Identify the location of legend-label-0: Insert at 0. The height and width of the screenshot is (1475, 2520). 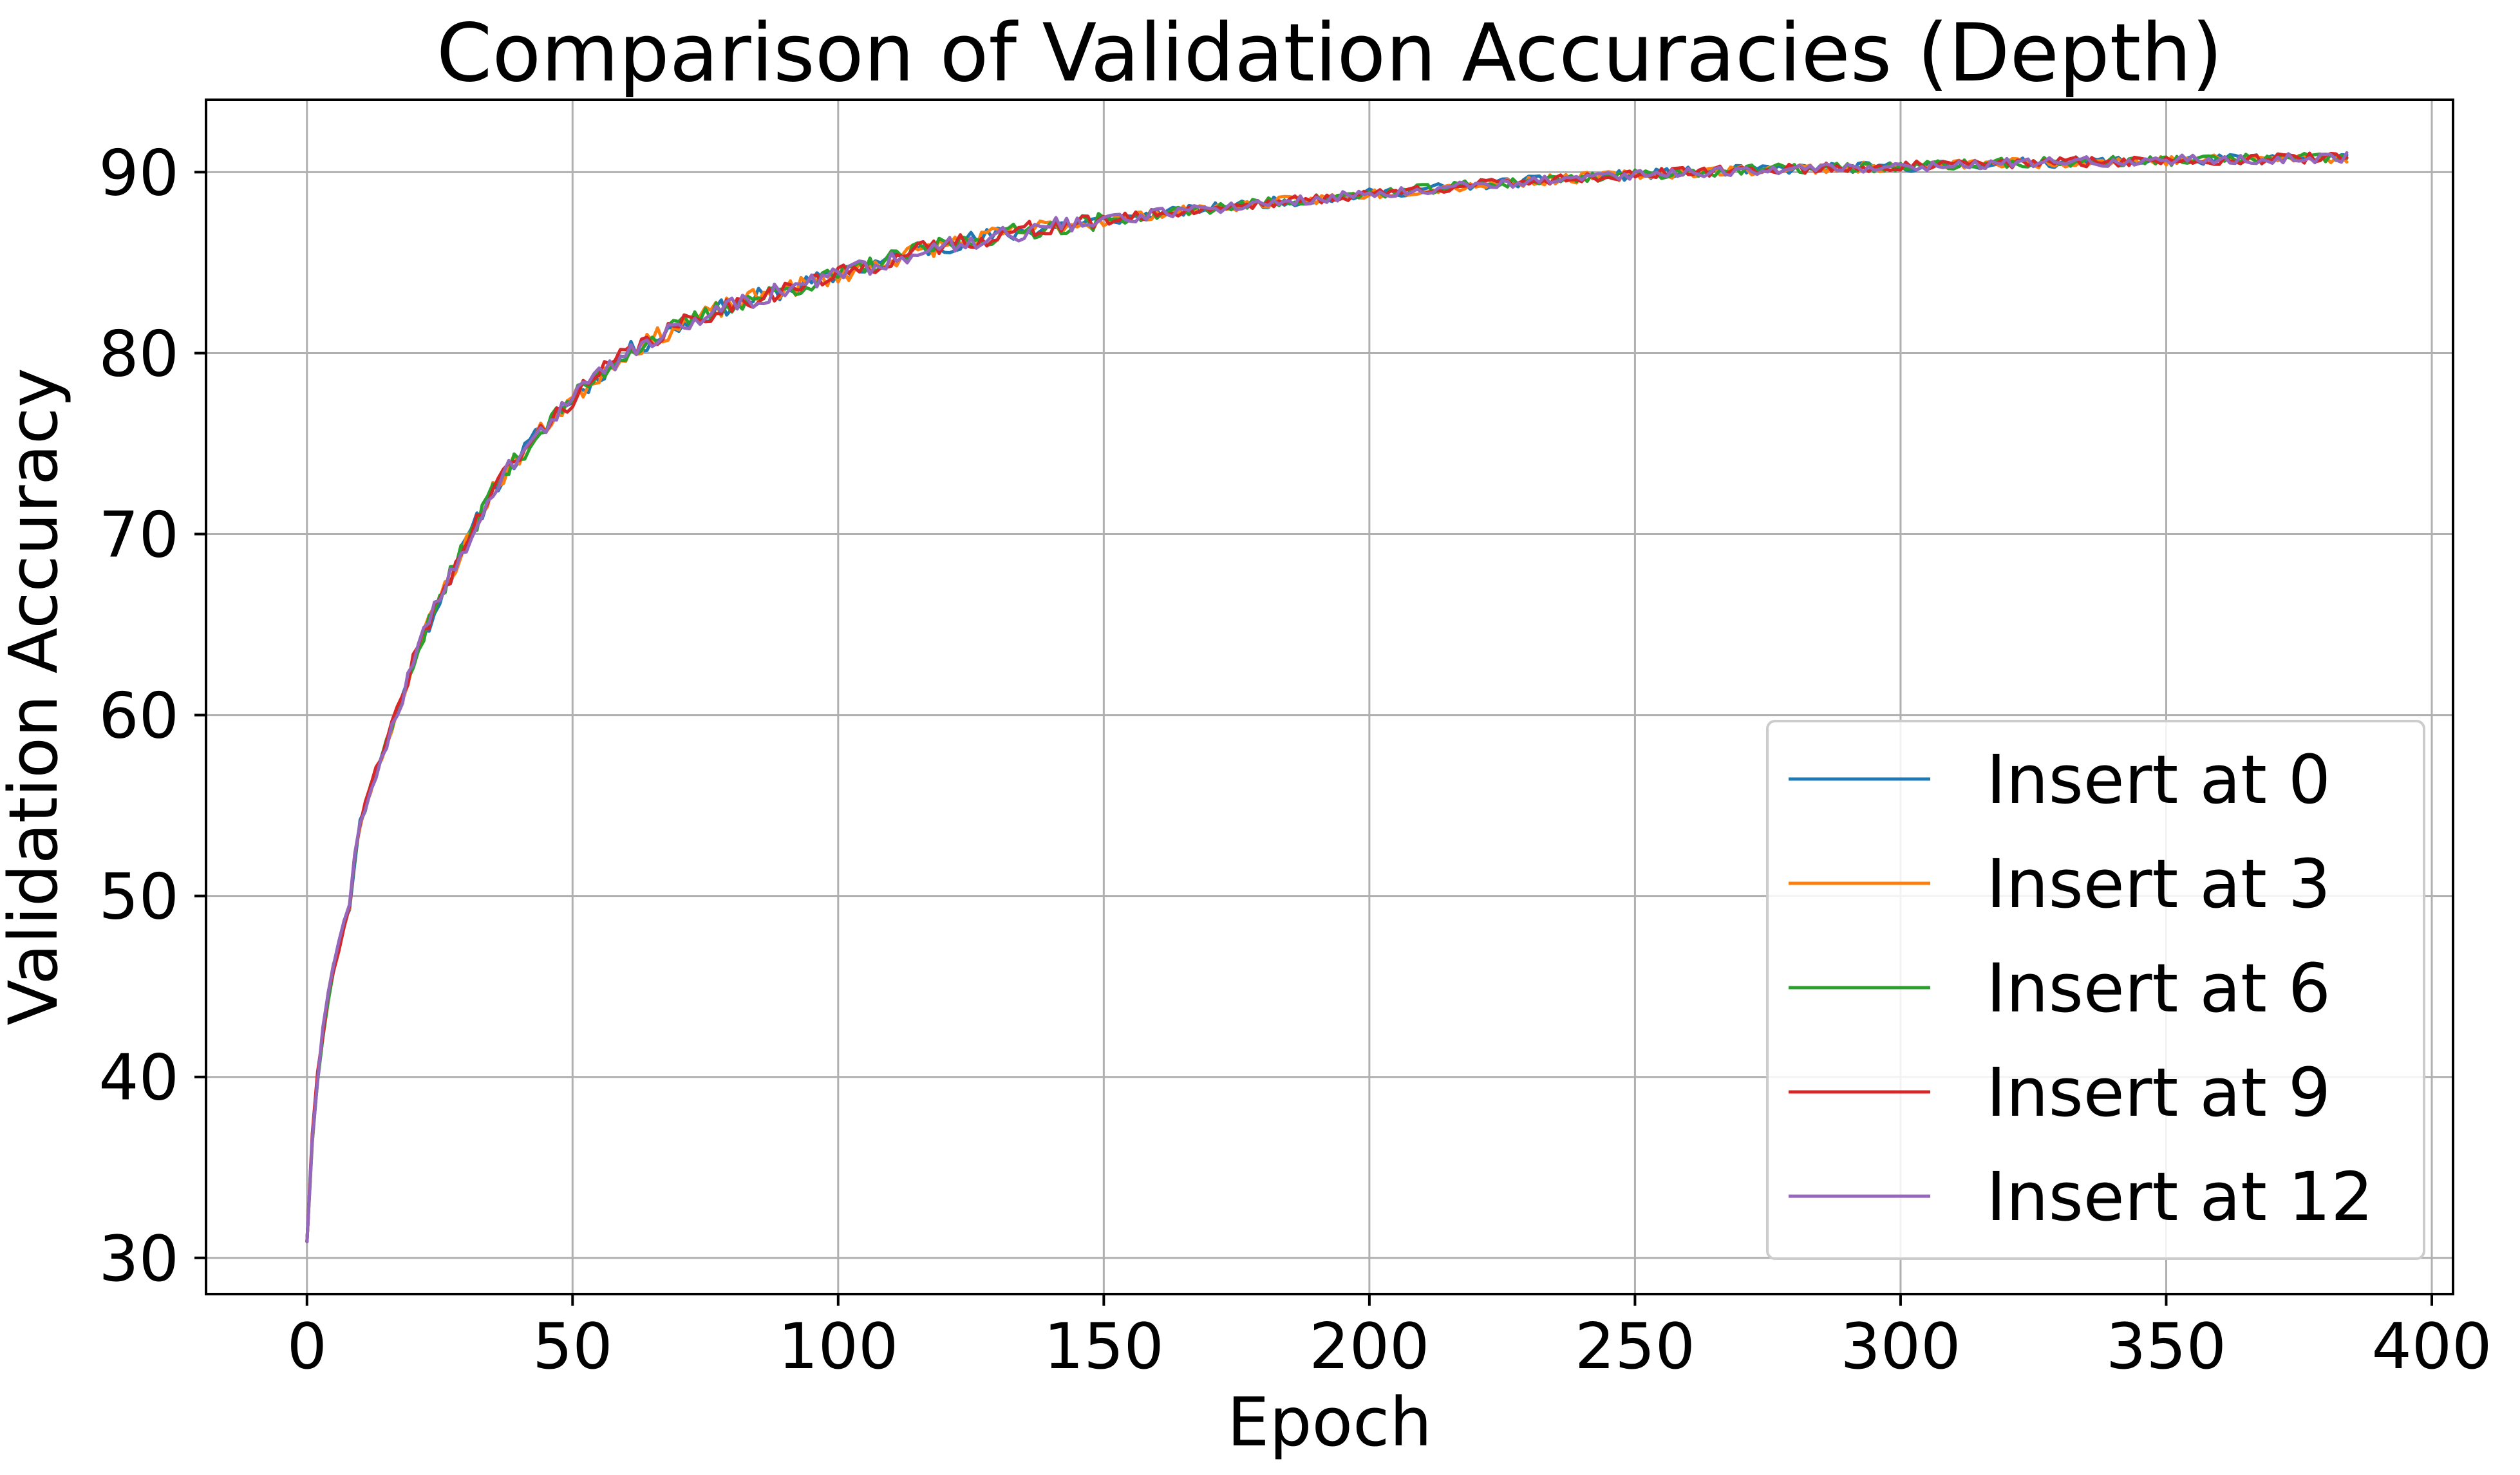
(2158, 779).